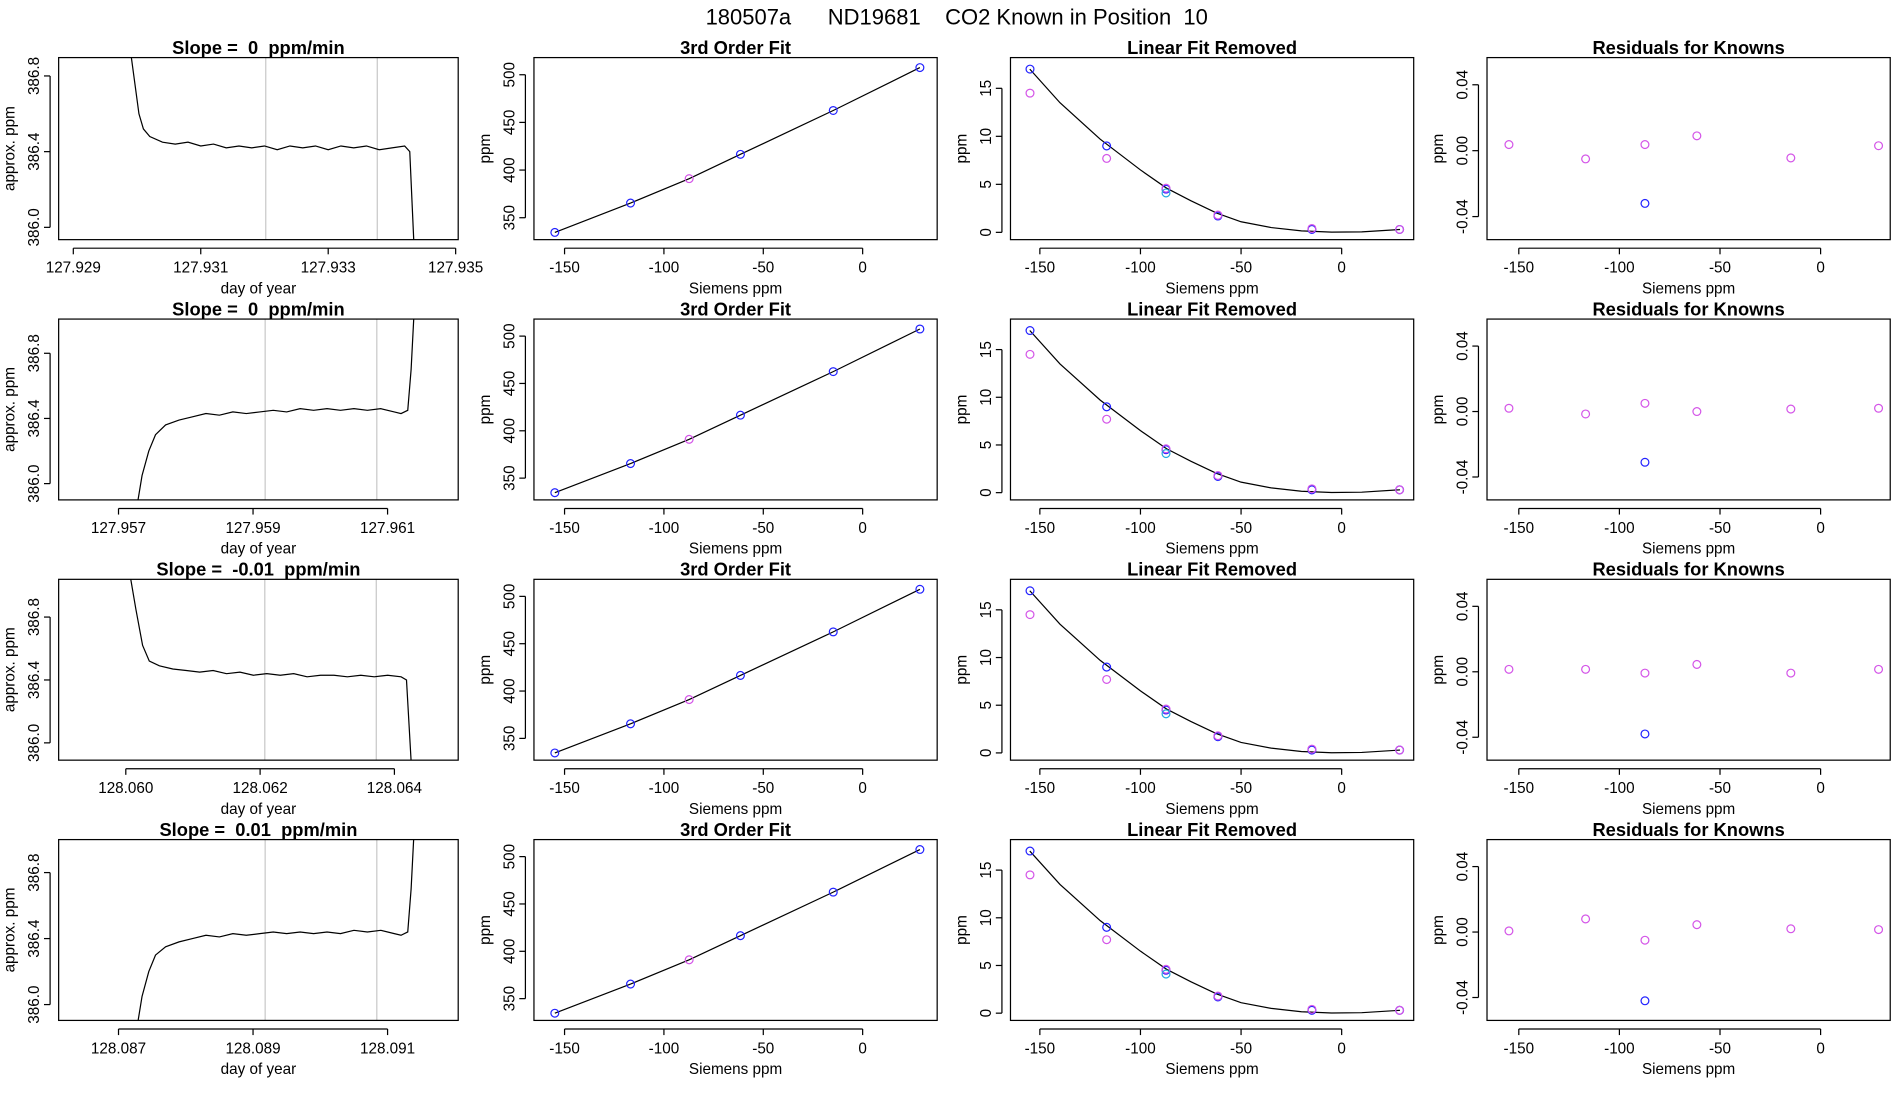 This screenshot has height=1100, width=1900. What do you see at coordinates (957, 17) in the screenshot?
I see `figure-title: 180507a ND19681 CO2 Known in Position 10` at bounding box center [957, 17].